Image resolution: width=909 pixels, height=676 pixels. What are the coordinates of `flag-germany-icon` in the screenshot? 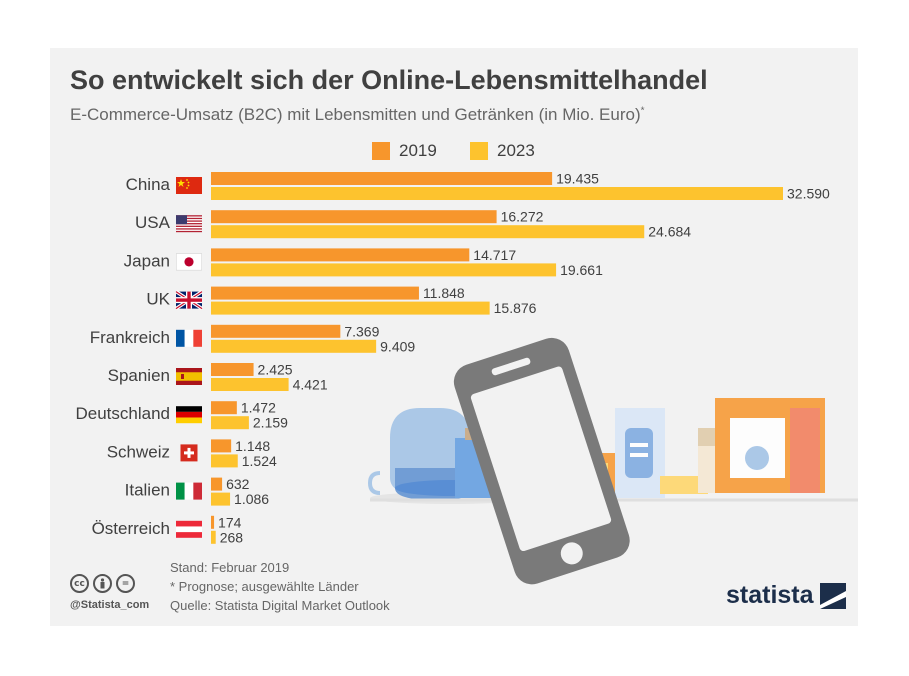 It's located at (189, 415).